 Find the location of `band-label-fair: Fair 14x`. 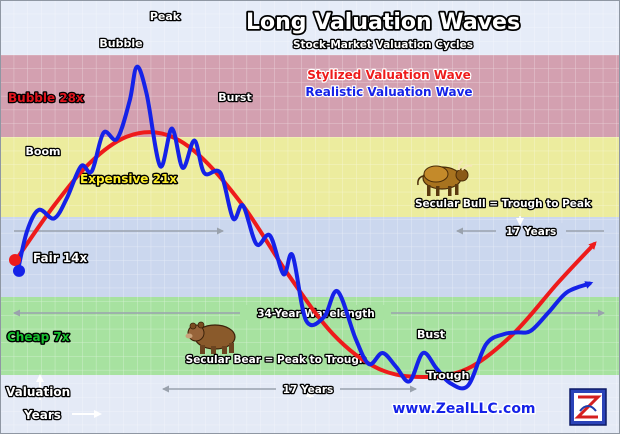

band-label-fair: Fair 14x is located at coordinates (60, 258).